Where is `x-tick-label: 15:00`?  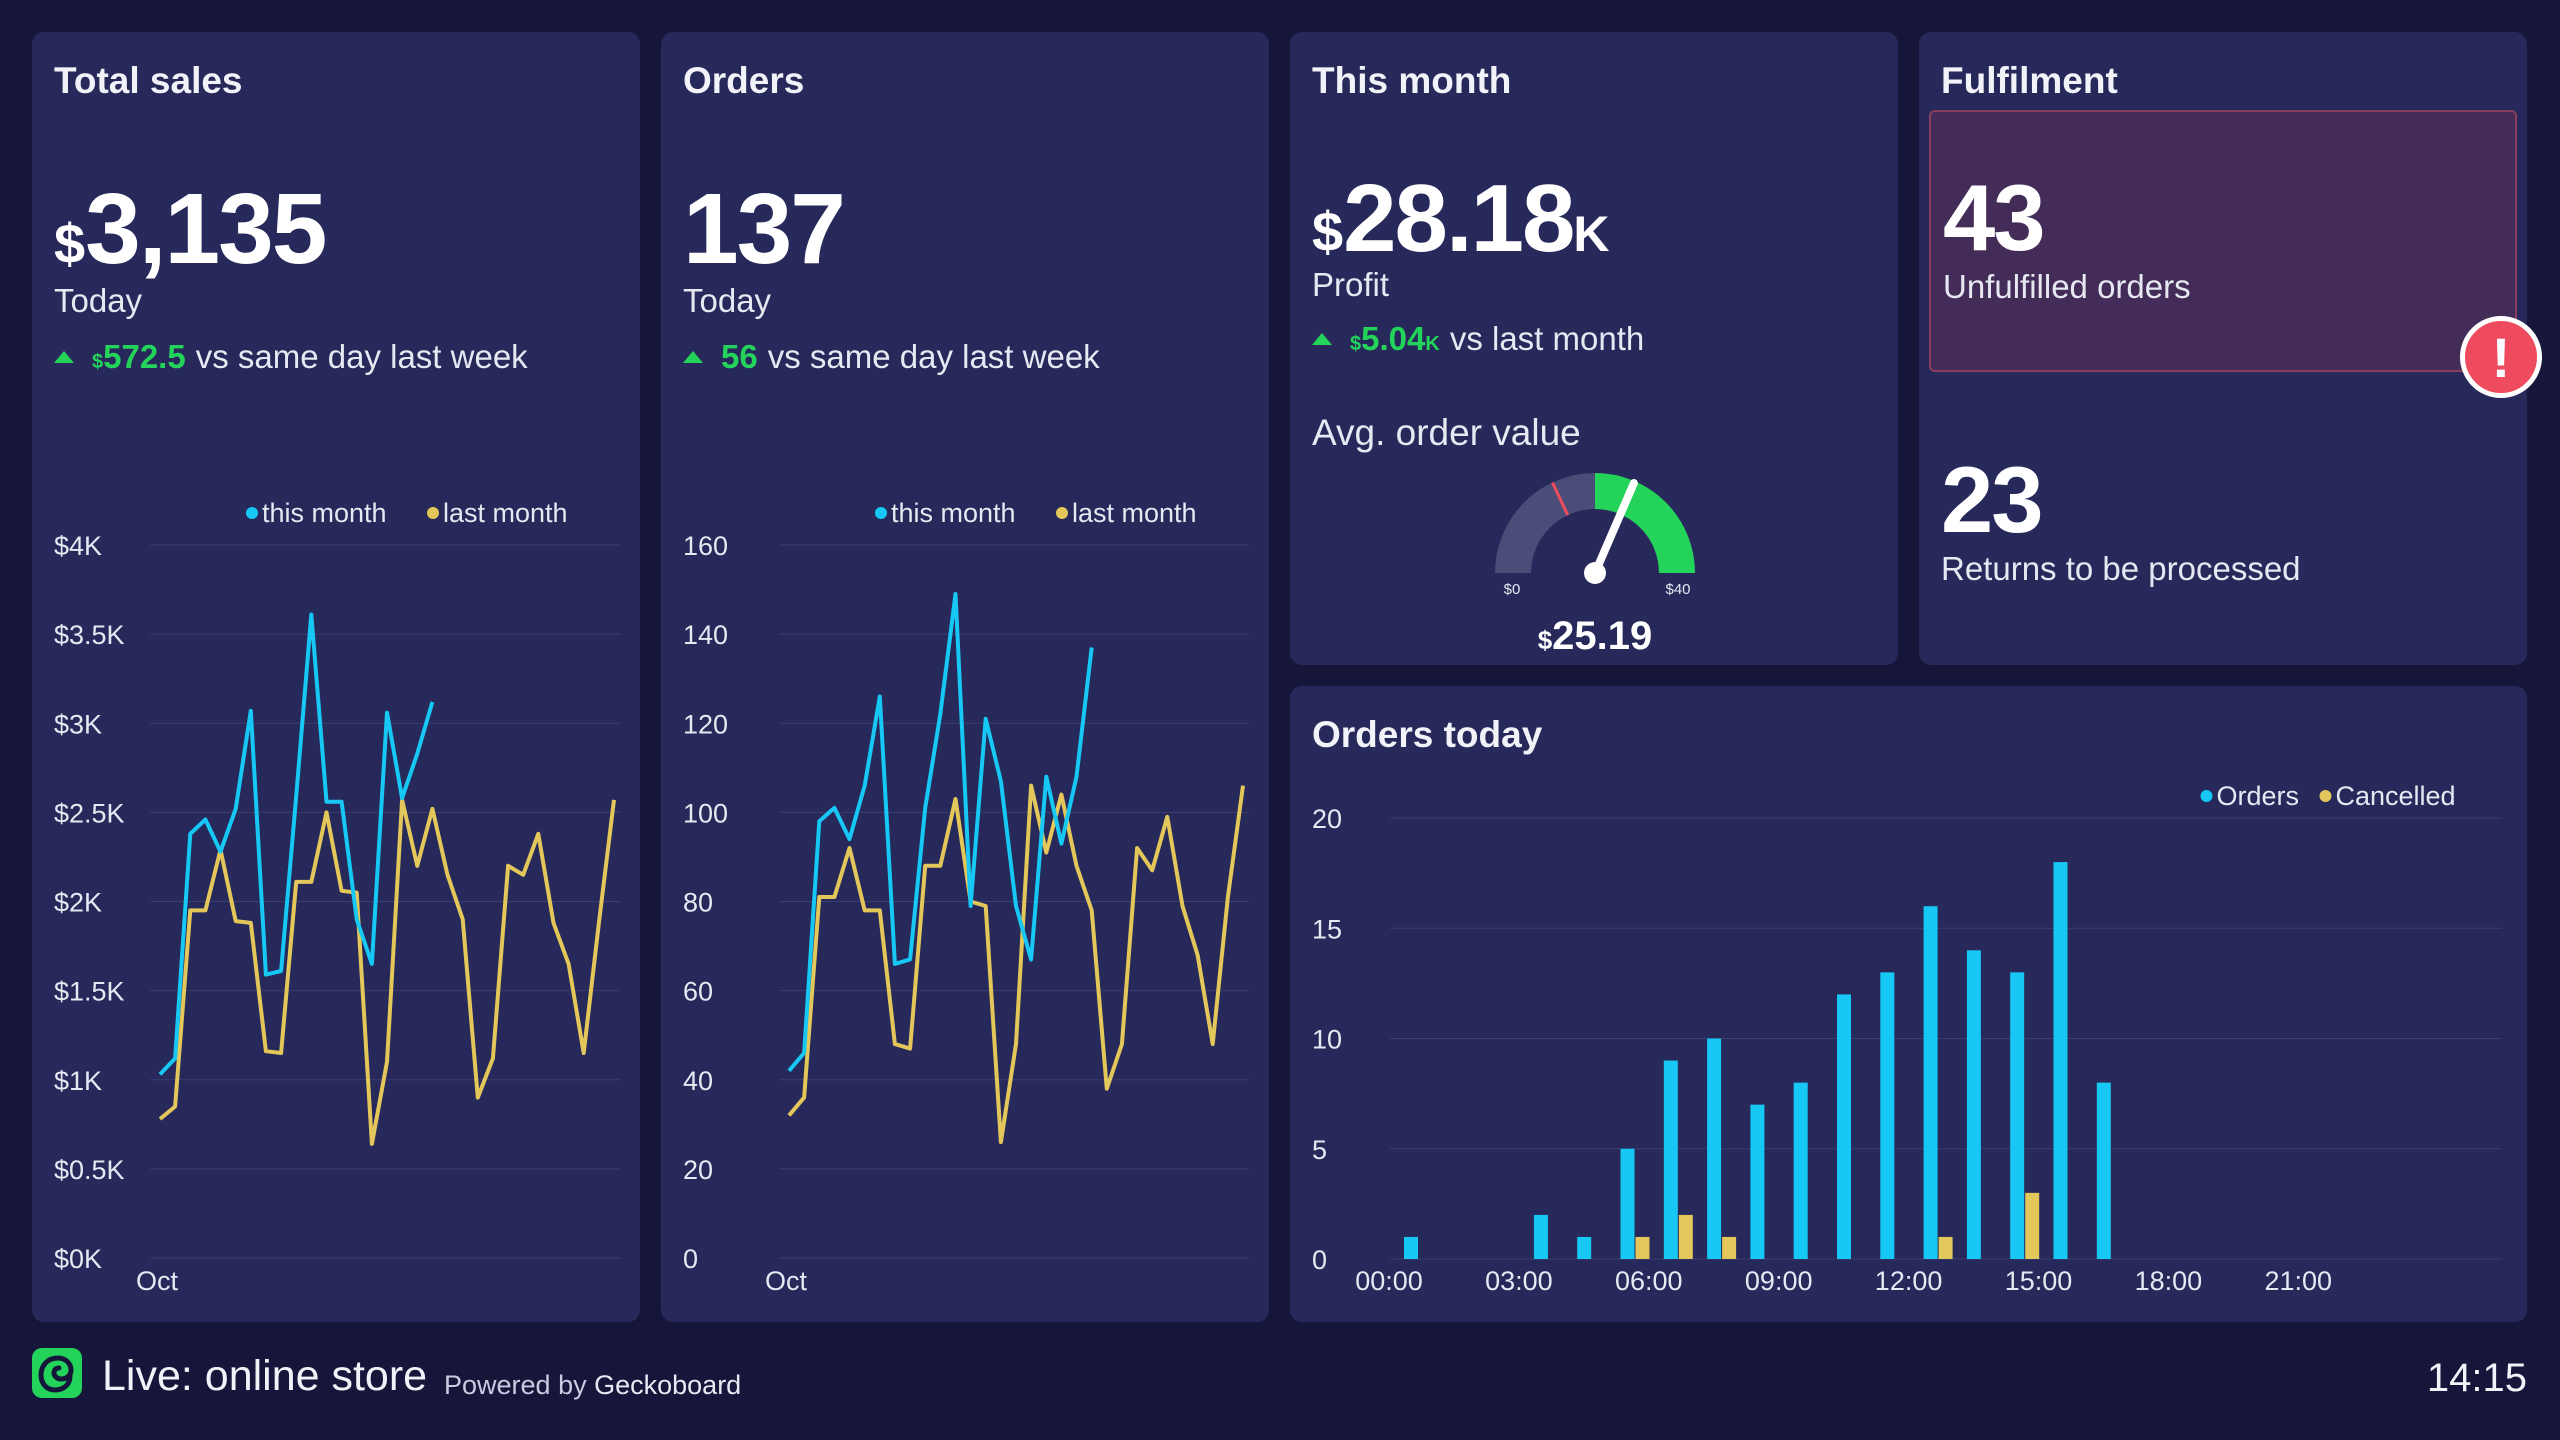 x-tick-label: 15:00 is located at coordinates (2039, 1281).